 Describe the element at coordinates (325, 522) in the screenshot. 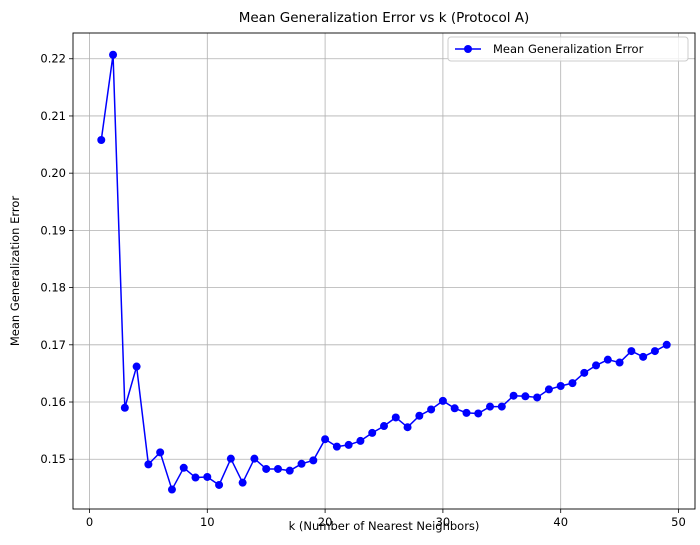

I see `x-tick-label: 20` at that location.